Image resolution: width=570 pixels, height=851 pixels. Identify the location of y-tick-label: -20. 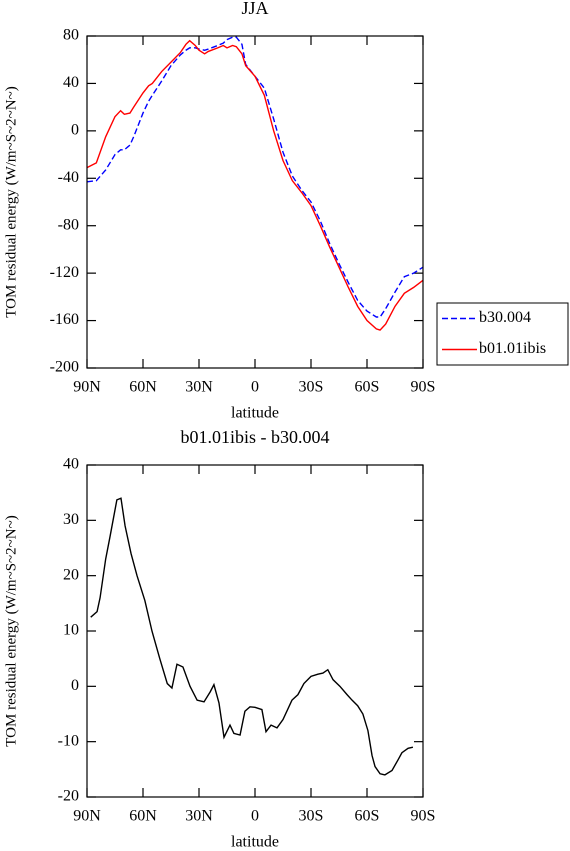
(68, 796).